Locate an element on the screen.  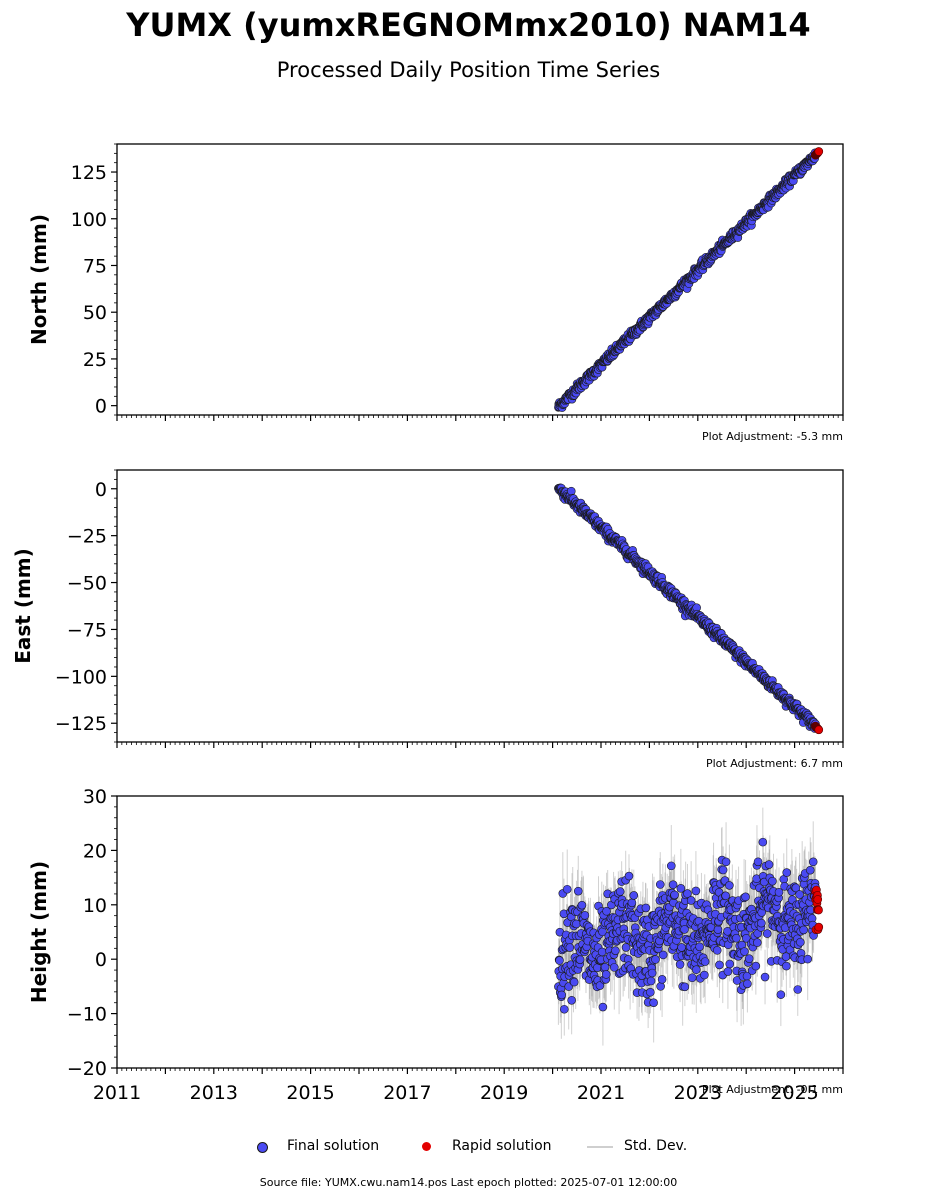
y-axis-label: North (mm) is located at coordinates (39, 279).